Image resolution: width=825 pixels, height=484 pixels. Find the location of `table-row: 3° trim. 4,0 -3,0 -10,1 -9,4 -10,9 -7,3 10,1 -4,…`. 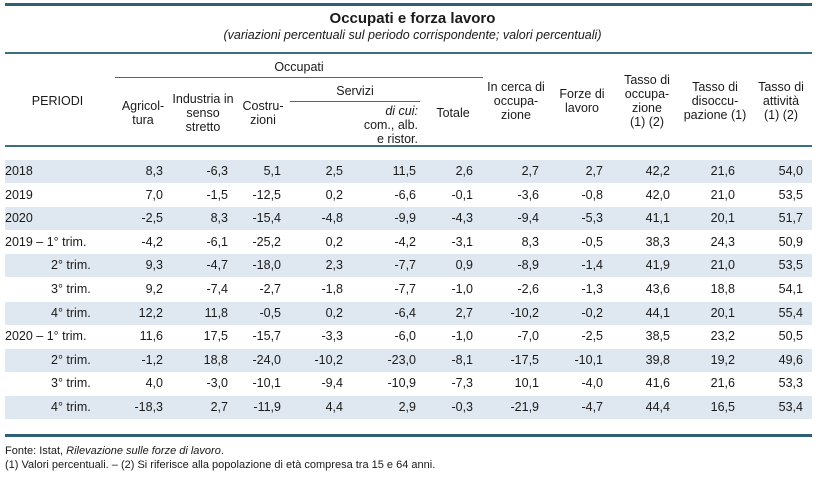

table-row: 3° trim. 4,0 -3,0 -10,1 -9,4 -10,9 -7,3 10,1 -4,… is located at coordinates (408, 383).